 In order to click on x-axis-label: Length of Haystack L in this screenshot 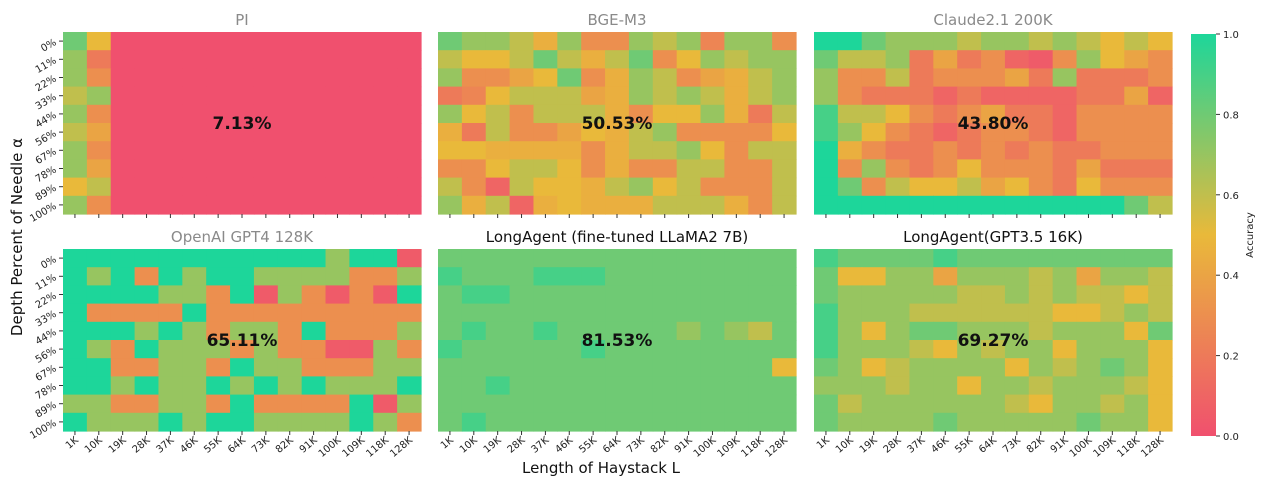, I will do `click(601, 468)`.